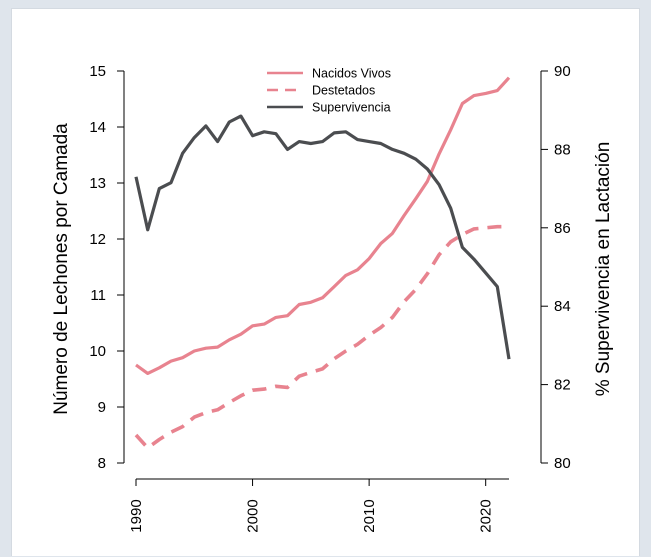 The width and height of the screenshot is (651, 557). Describe the element at coordinates (97, 127) in the screenshot. I see `left-y-tick-label: 14` at that location.